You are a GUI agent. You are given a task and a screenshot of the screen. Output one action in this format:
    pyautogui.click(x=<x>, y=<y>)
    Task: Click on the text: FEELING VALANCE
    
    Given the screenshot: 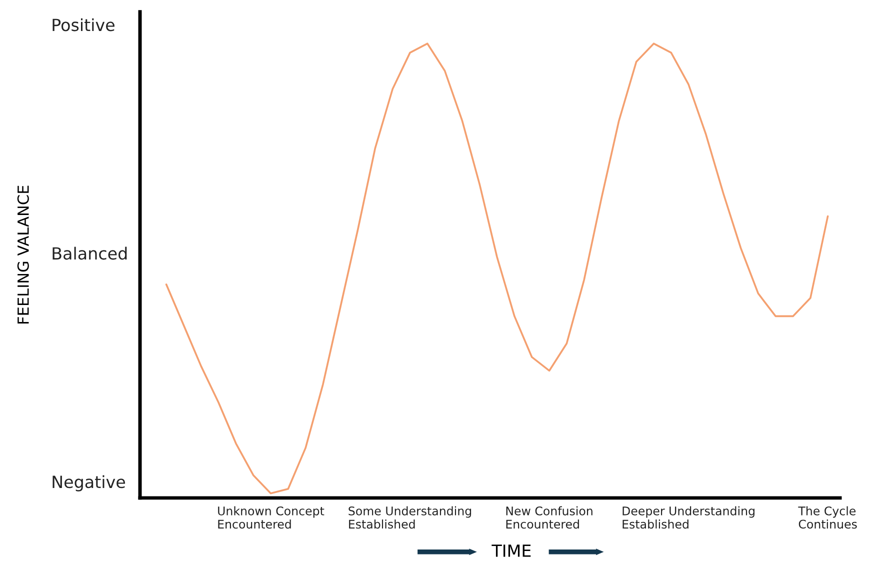 What is the action you would take?
    pyautogui.click(x=23, y=255)
    